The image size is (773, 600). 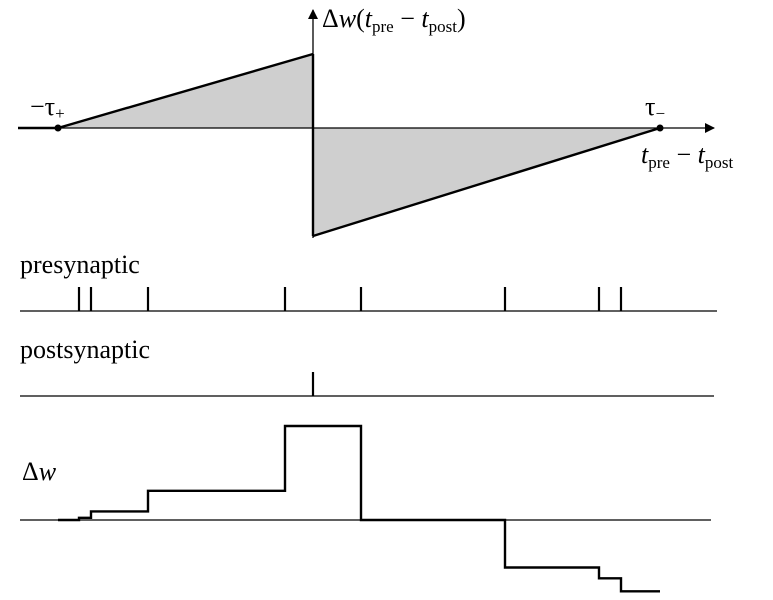 What do you see at coordinates (58, 128) in the screenshot?
I see `tau-plus-marker` at bounding box center [58, 128].